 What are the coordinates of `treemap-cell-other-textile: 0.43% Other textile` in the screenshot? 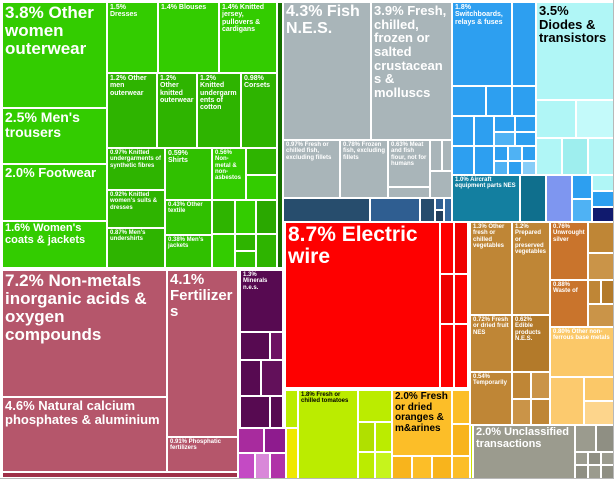 It's located at (188, 217).